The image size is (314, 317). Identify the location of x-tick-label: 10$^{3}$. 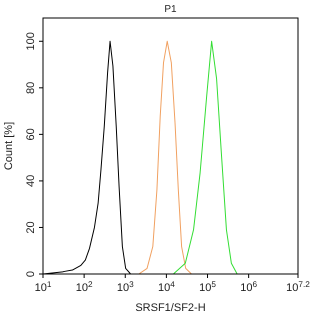
(125, 287).